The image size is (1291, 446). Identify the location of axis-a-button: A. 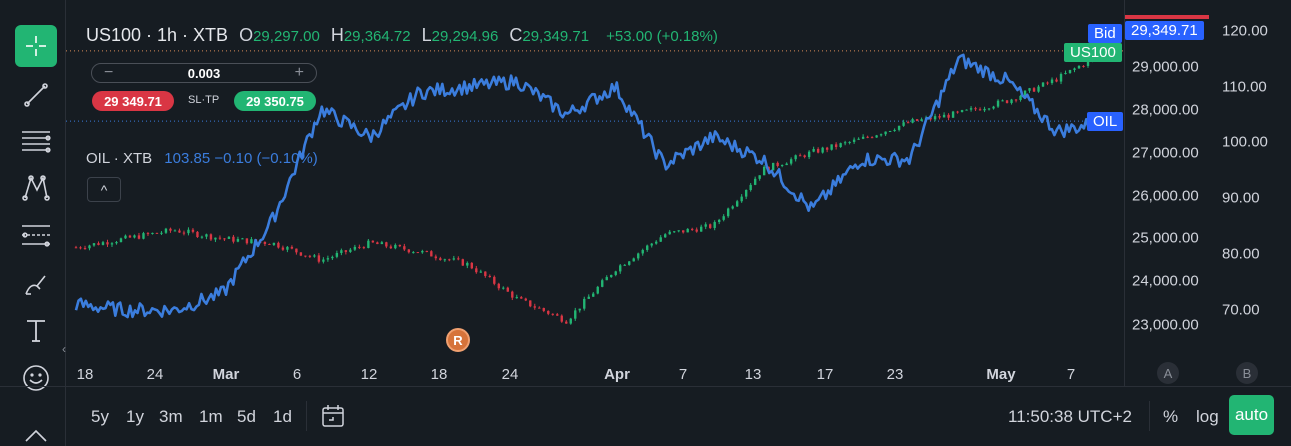
(1168, 373).